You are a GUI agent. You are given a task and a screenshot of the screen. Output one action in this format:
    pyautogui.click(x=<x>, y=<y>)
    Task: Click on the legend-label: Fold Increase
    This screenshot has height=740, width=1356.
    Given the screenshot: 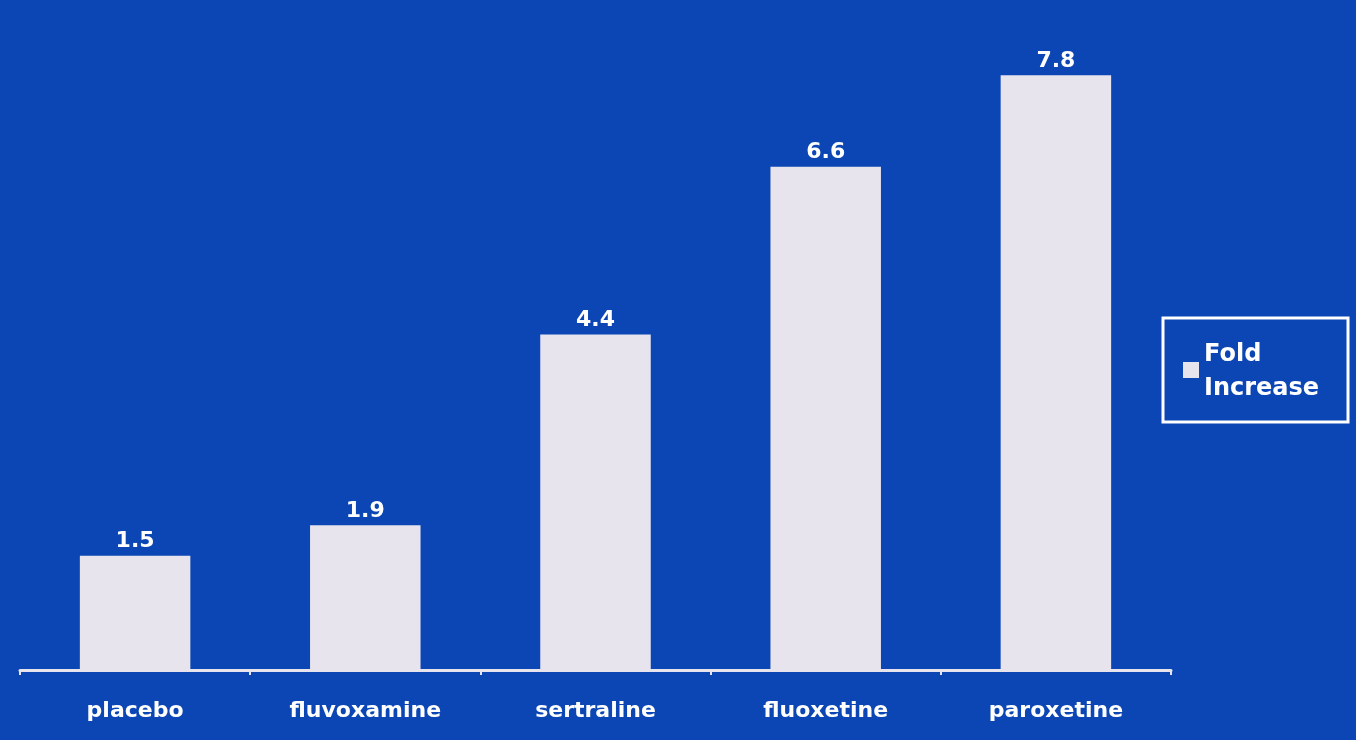 What is the action you would take?
    pyautogui.click(x=1262, y=370)
    